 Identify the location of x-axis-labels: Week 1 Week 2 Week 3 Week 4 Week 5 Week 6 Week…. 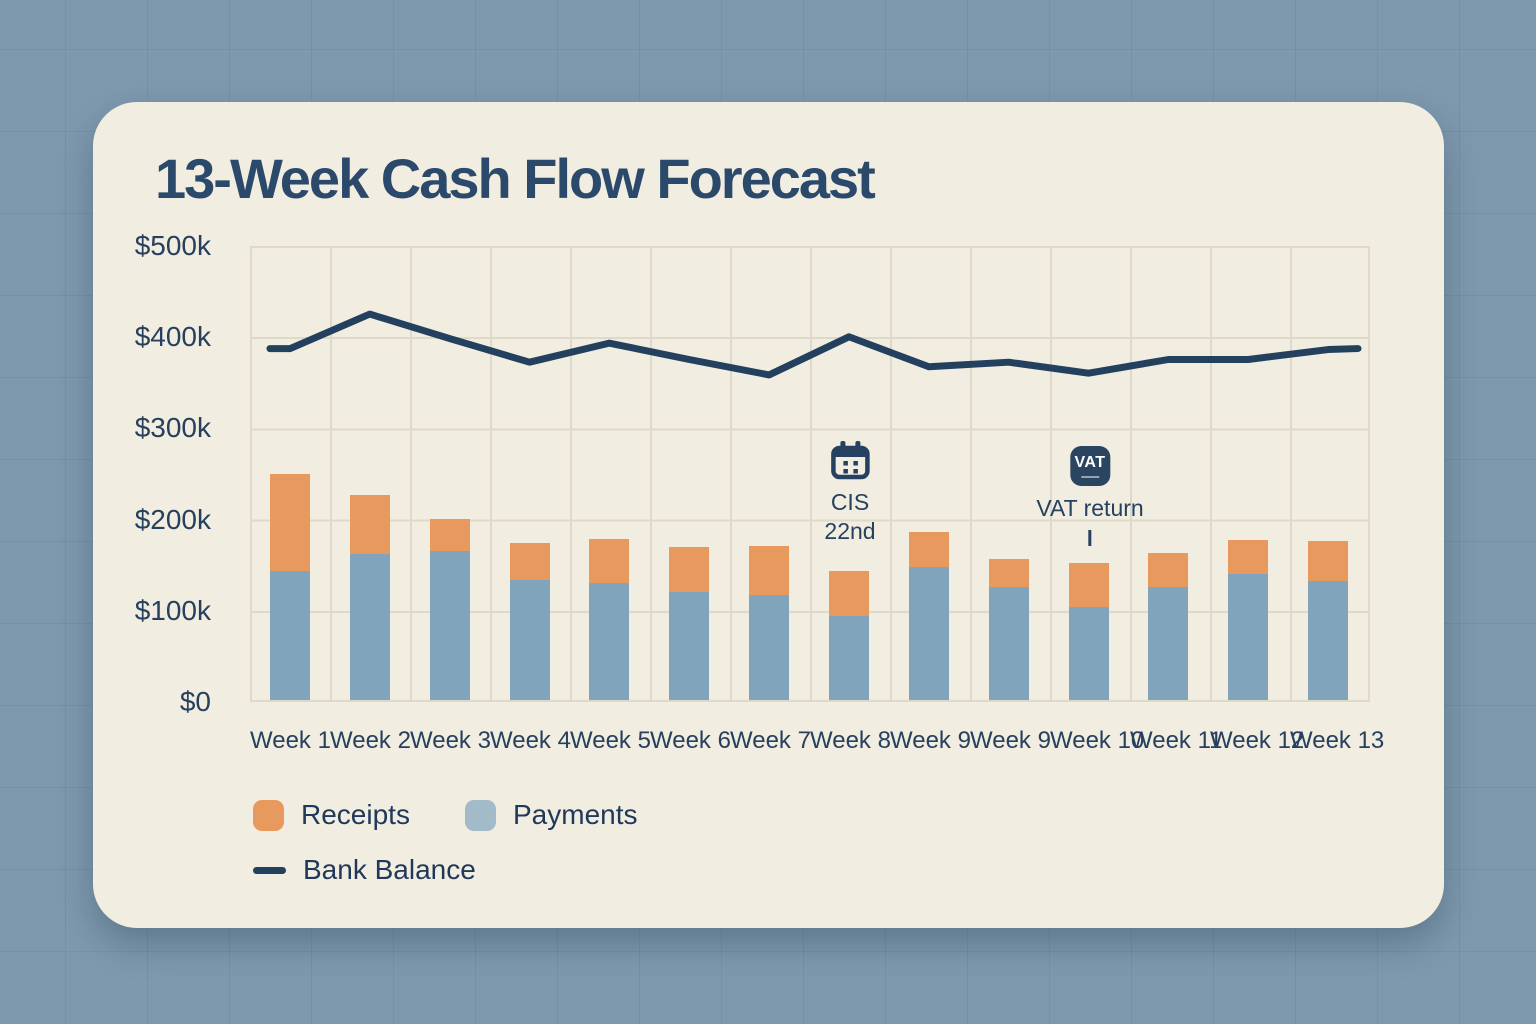
(817, 741).